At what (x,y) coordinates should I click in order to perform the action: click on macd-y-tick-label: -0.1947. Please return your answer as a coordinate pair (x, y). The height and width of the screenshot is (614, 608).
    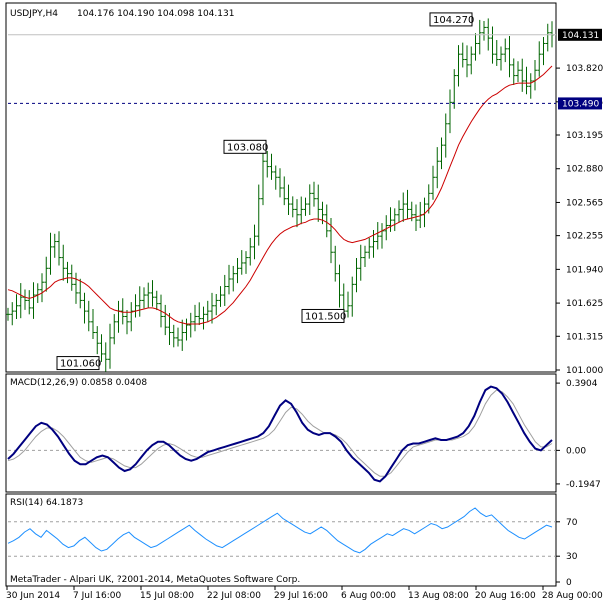
    Looking at the image, I should click on (583, 485).